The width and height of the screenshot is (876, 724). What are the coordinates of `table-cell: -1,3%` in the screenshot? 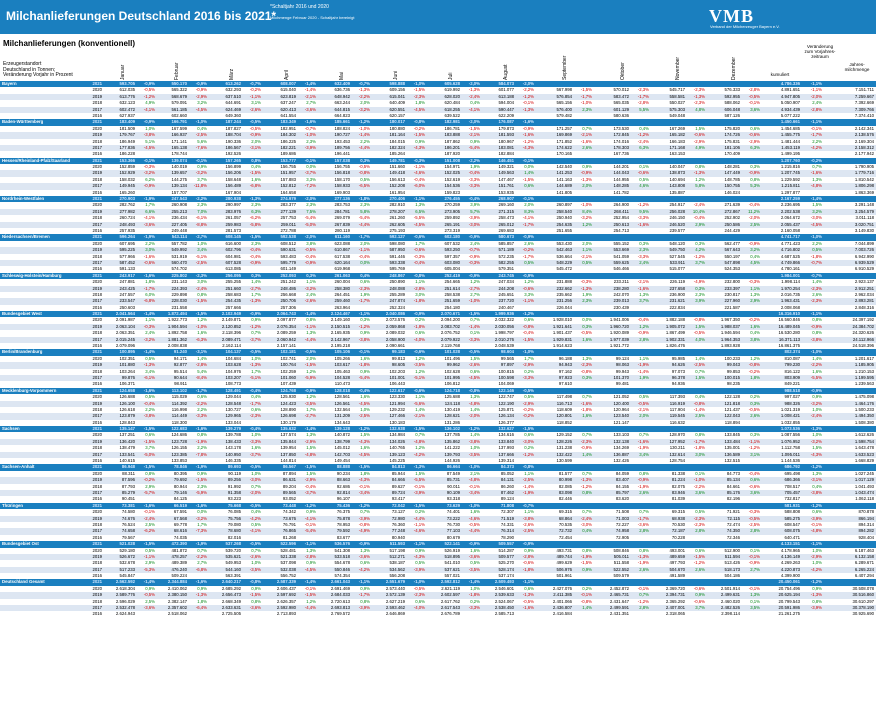 It's located at (149, 365).